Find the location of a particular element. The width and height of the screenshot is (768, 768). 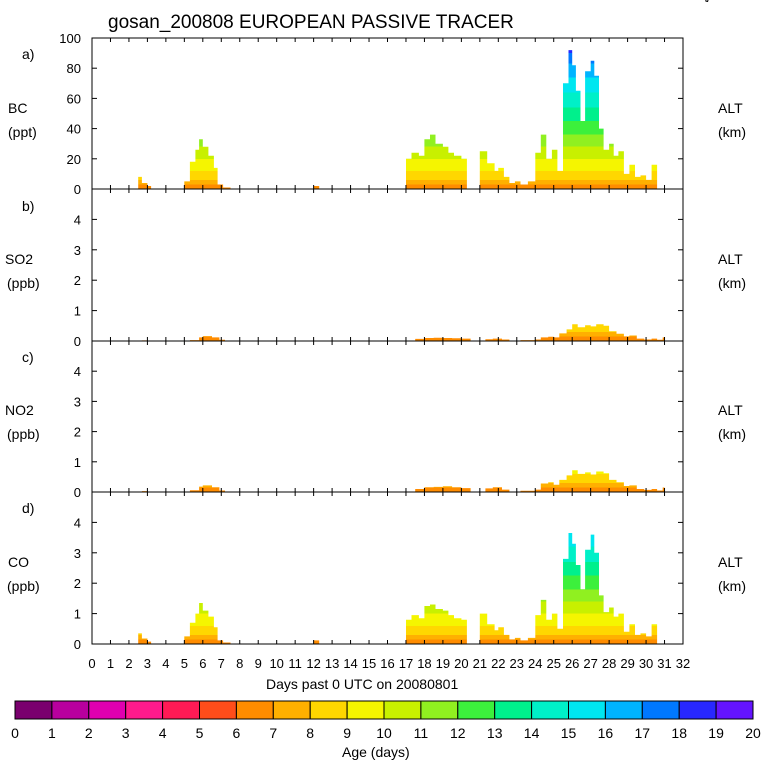

x-tick-label: 4 is located at coordinates (165, 663).